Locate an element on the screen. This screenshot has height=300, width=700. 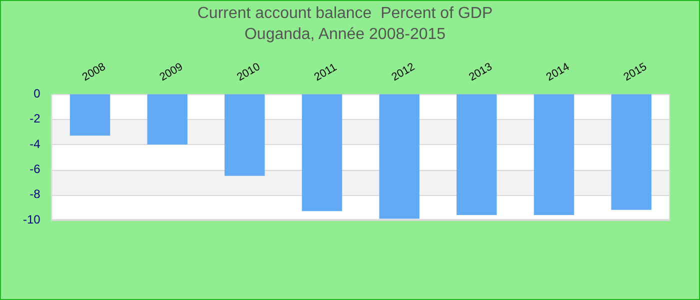
y-tick-label: -4 is located at coordinates (35, 143).